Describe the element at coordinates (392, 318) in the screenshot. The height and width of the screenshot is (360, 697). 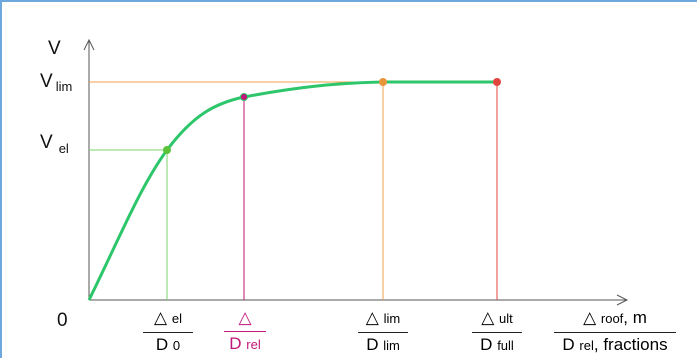
I see `lim-num-sub: lim` at that location.